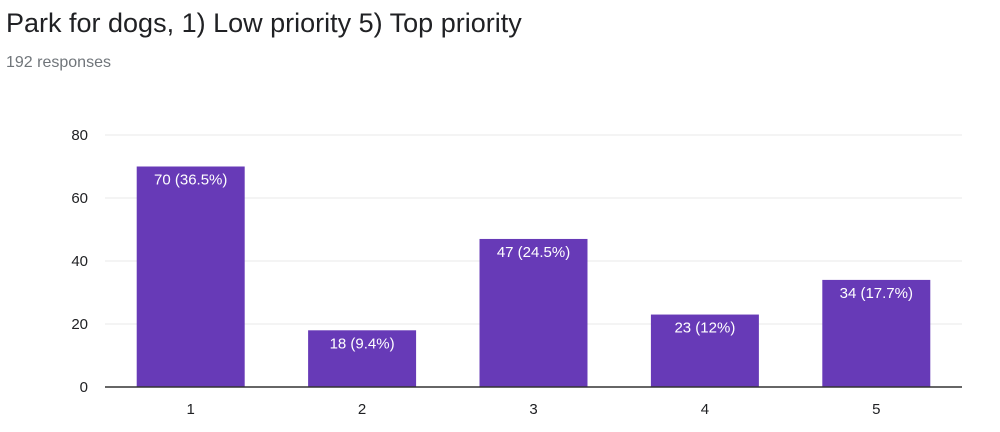  Describe the element at coordinates (79, 324) in the screenshot. I see `y-tick-label: 20` at that location.